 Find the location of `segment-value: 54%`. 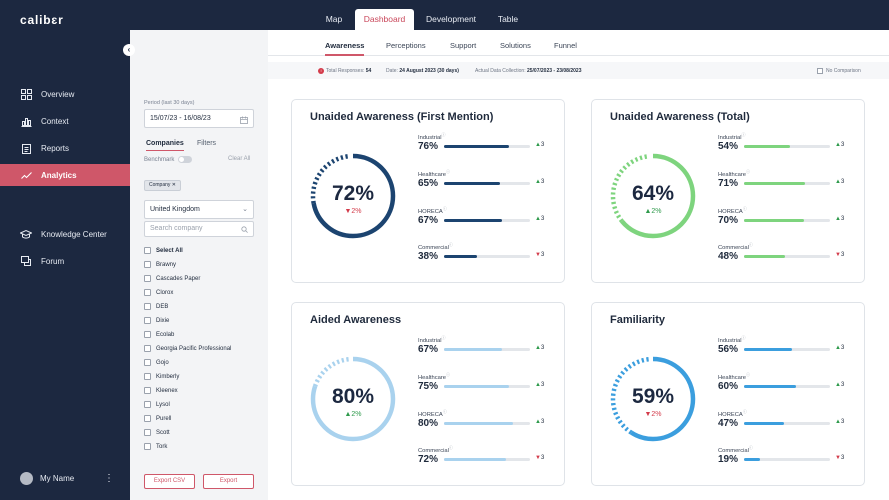

segment-value: 54% is located at coordinates (728, 146).